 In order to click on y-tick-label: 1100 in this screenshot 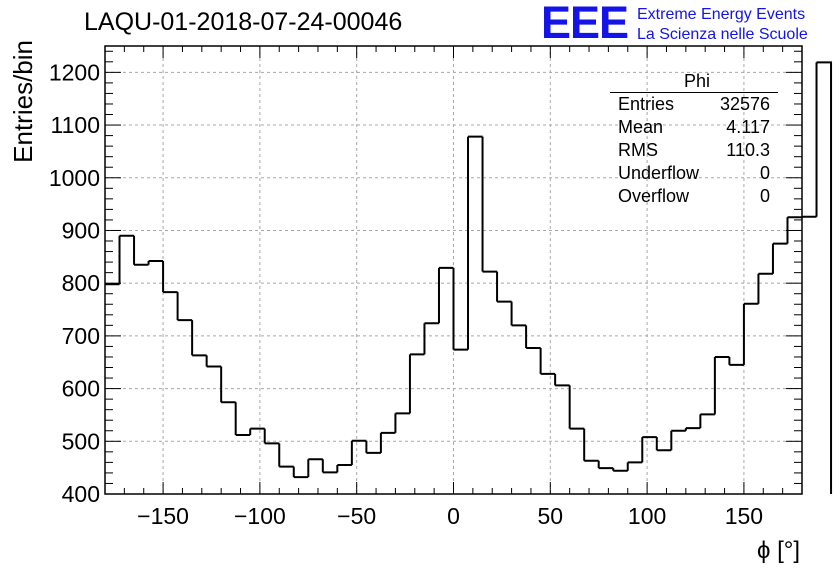, I will do `click(75, 125)`.